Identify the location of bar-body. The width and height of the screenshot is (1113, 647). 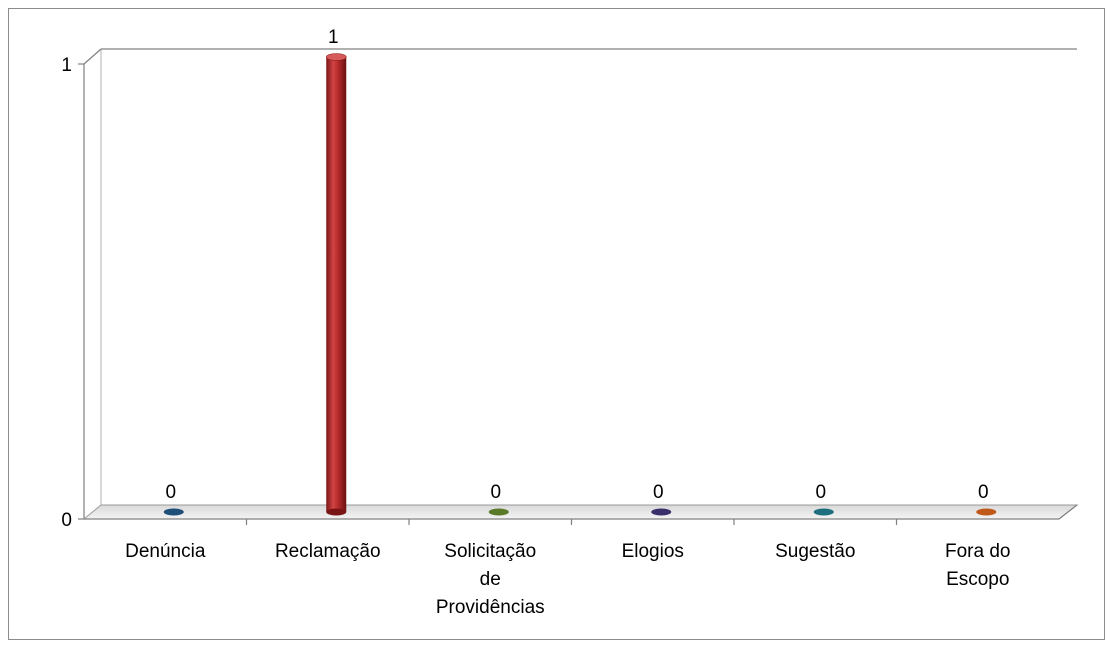
(336, 284).